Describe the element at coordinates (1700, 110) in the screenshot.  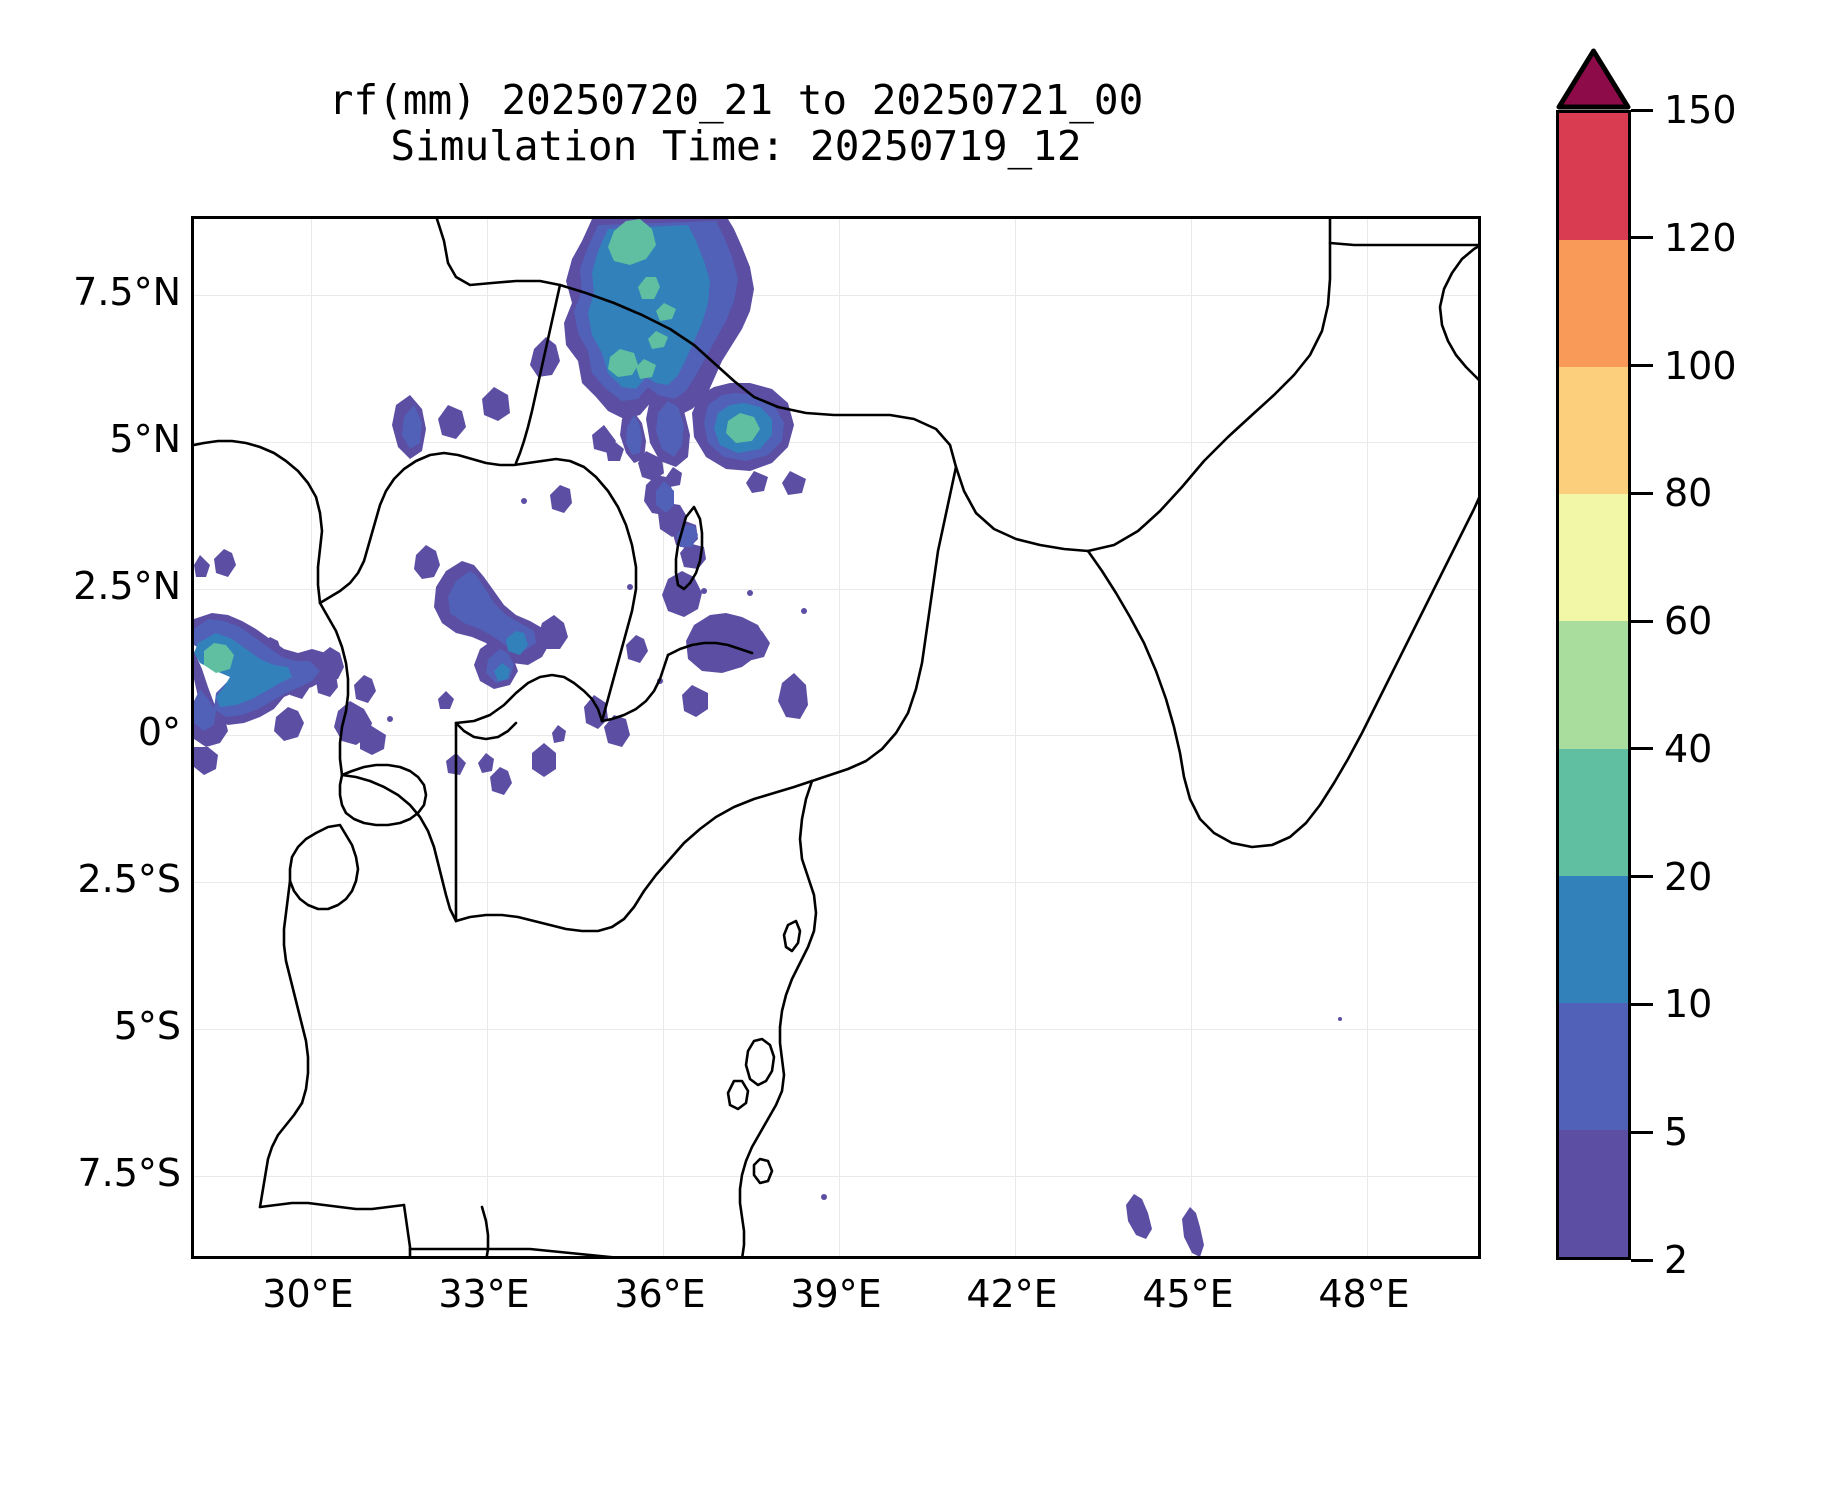
I see `colorbar-label-150: 150` at that location.